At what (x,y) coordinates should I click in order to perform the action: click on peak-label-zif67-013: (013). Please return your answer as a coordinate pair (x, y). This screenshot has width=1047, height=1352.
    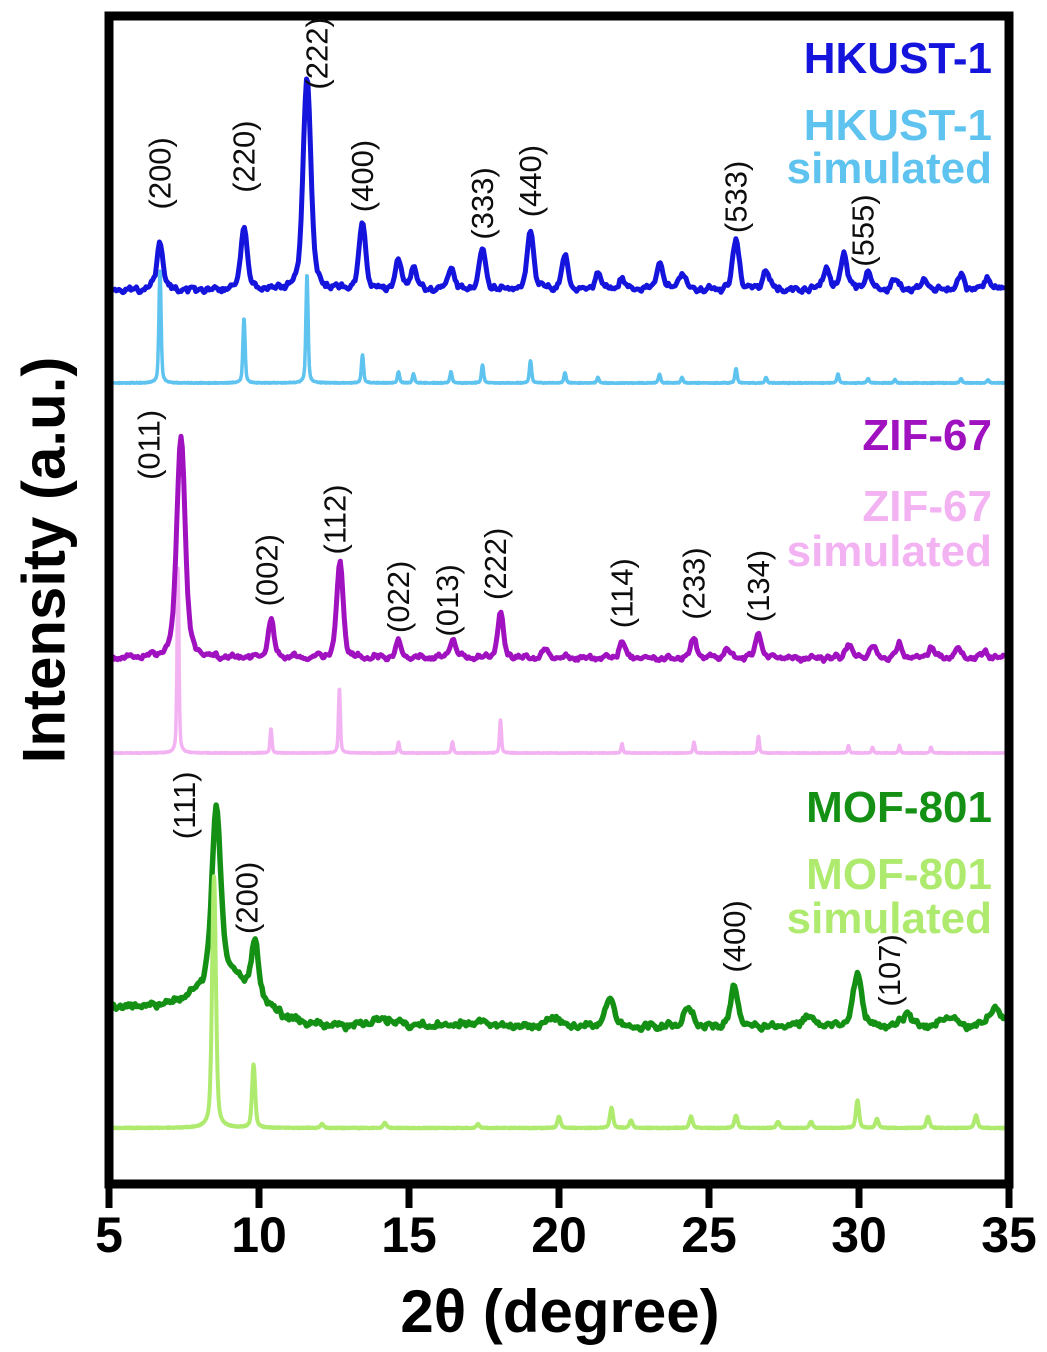
    Looking at the image, I should click on (447, 600).